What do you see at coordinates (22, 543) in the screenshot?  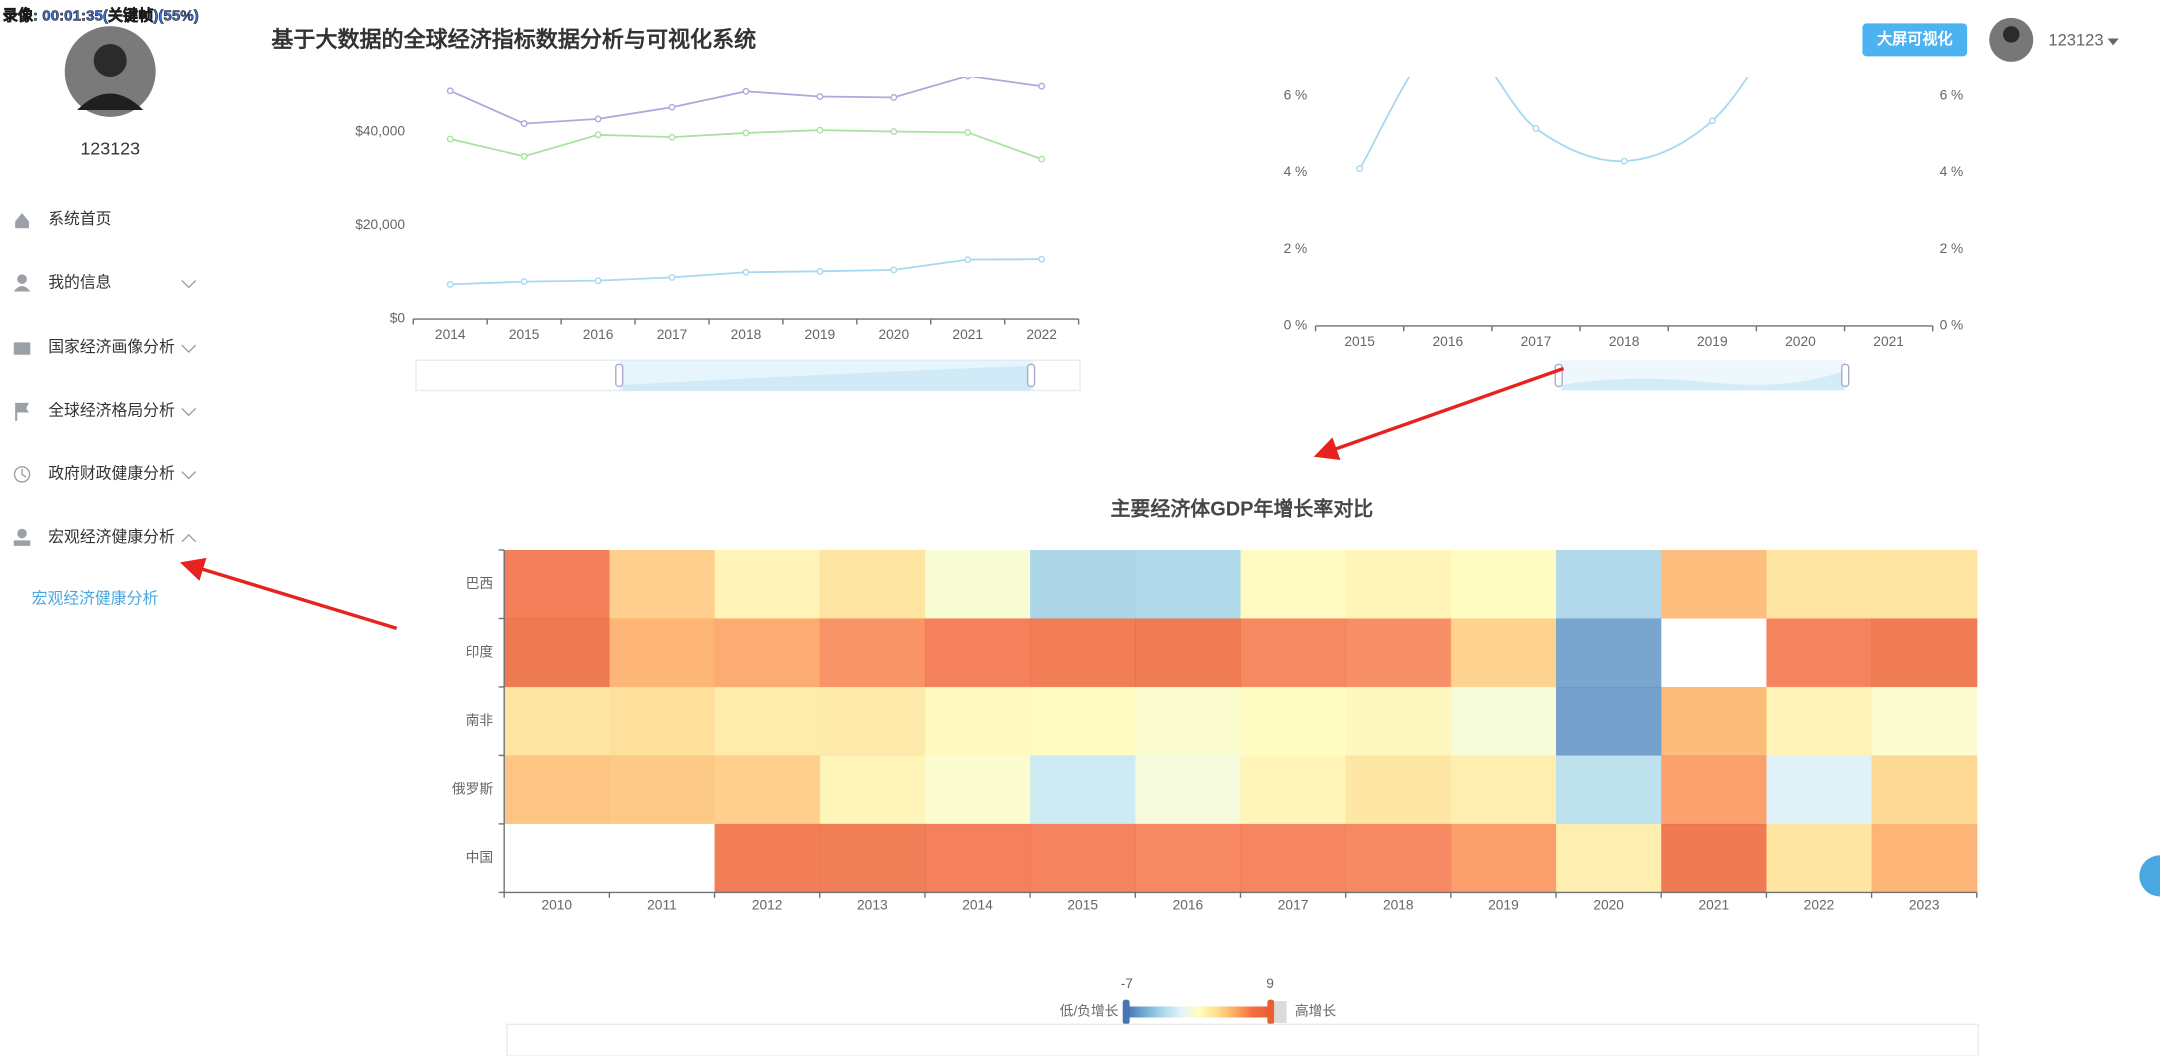 I see `stamp-base` at bounding box center [22, 543].